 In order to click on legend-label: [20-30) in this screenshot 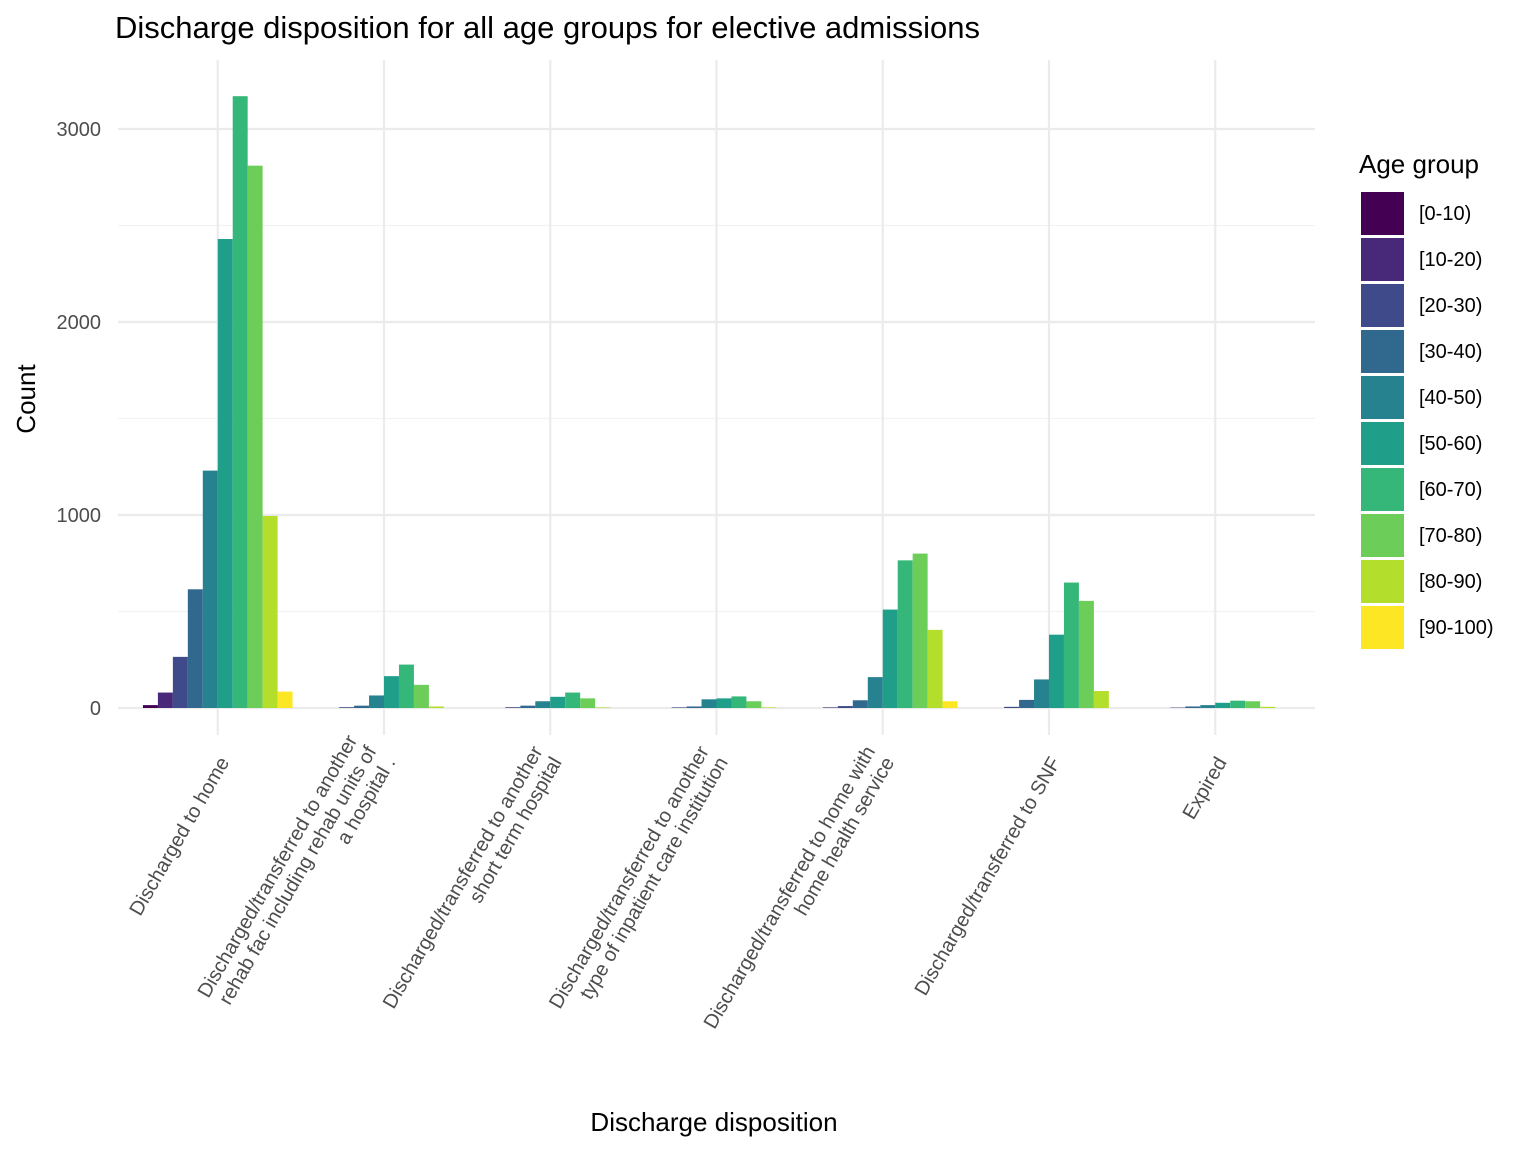, I will do `click(1450, 306)`.